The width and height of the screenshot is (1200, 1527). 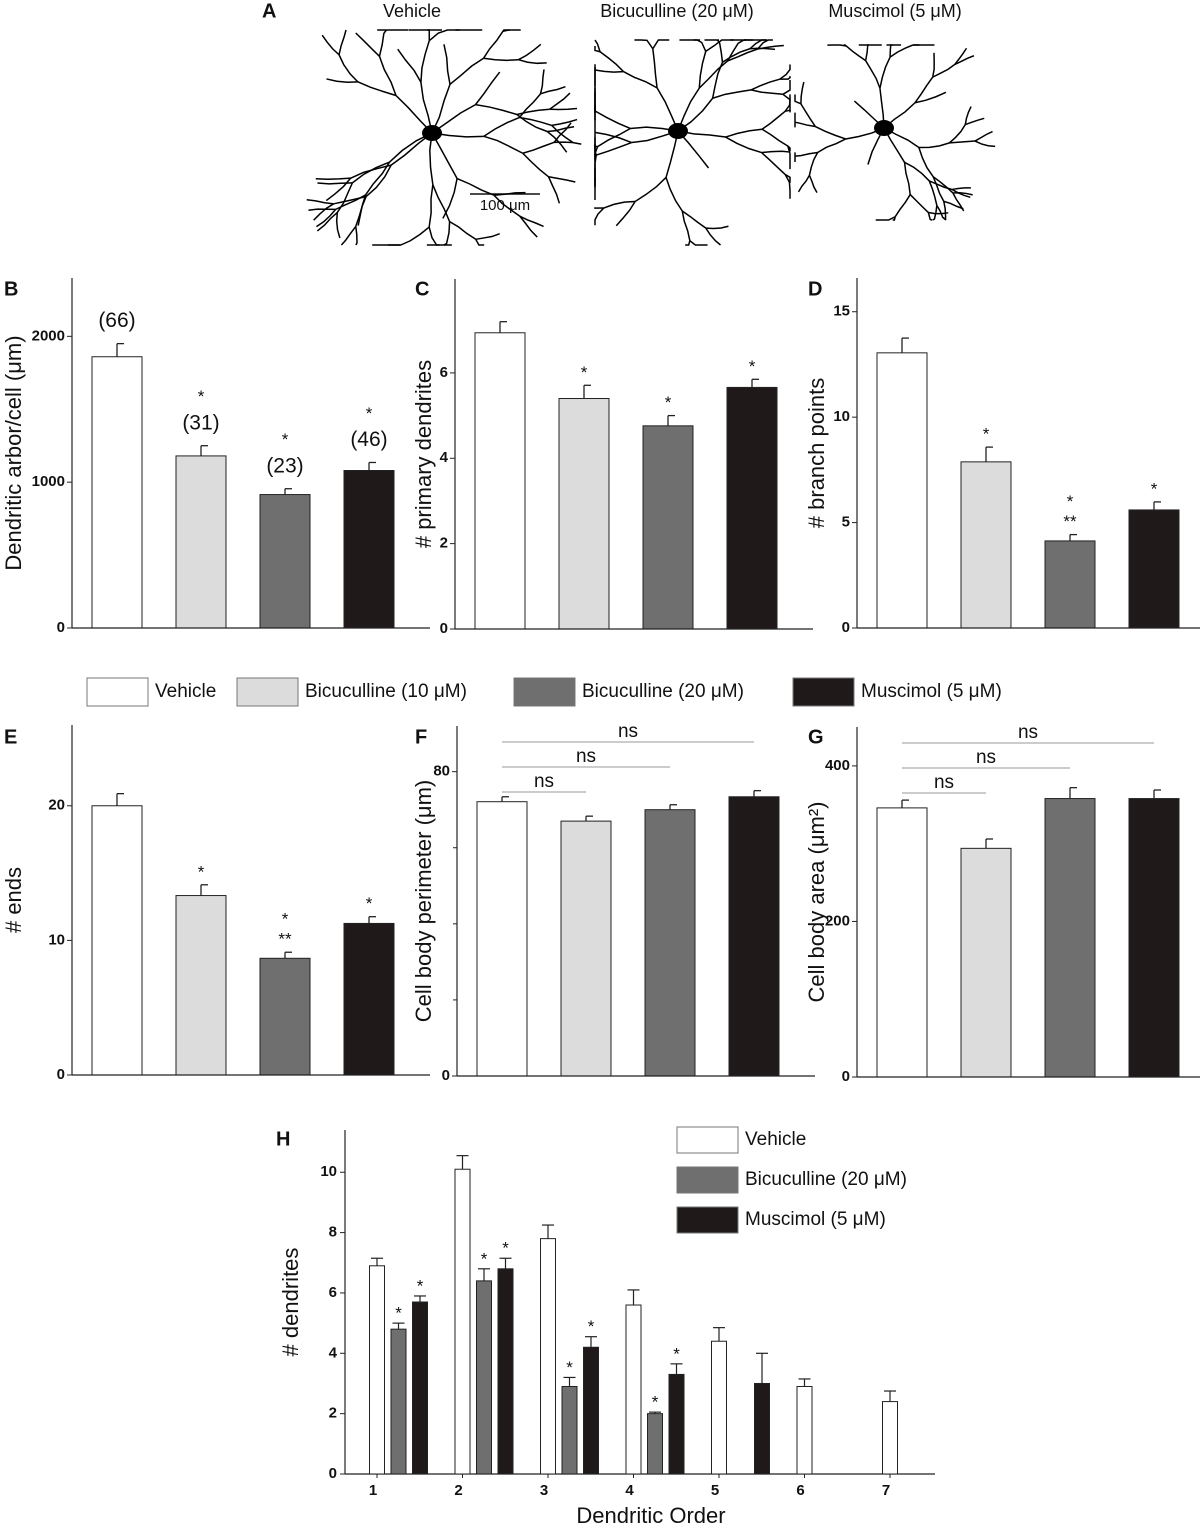 I want to click on y-tick-label: 4, so click(x=444, y=457).